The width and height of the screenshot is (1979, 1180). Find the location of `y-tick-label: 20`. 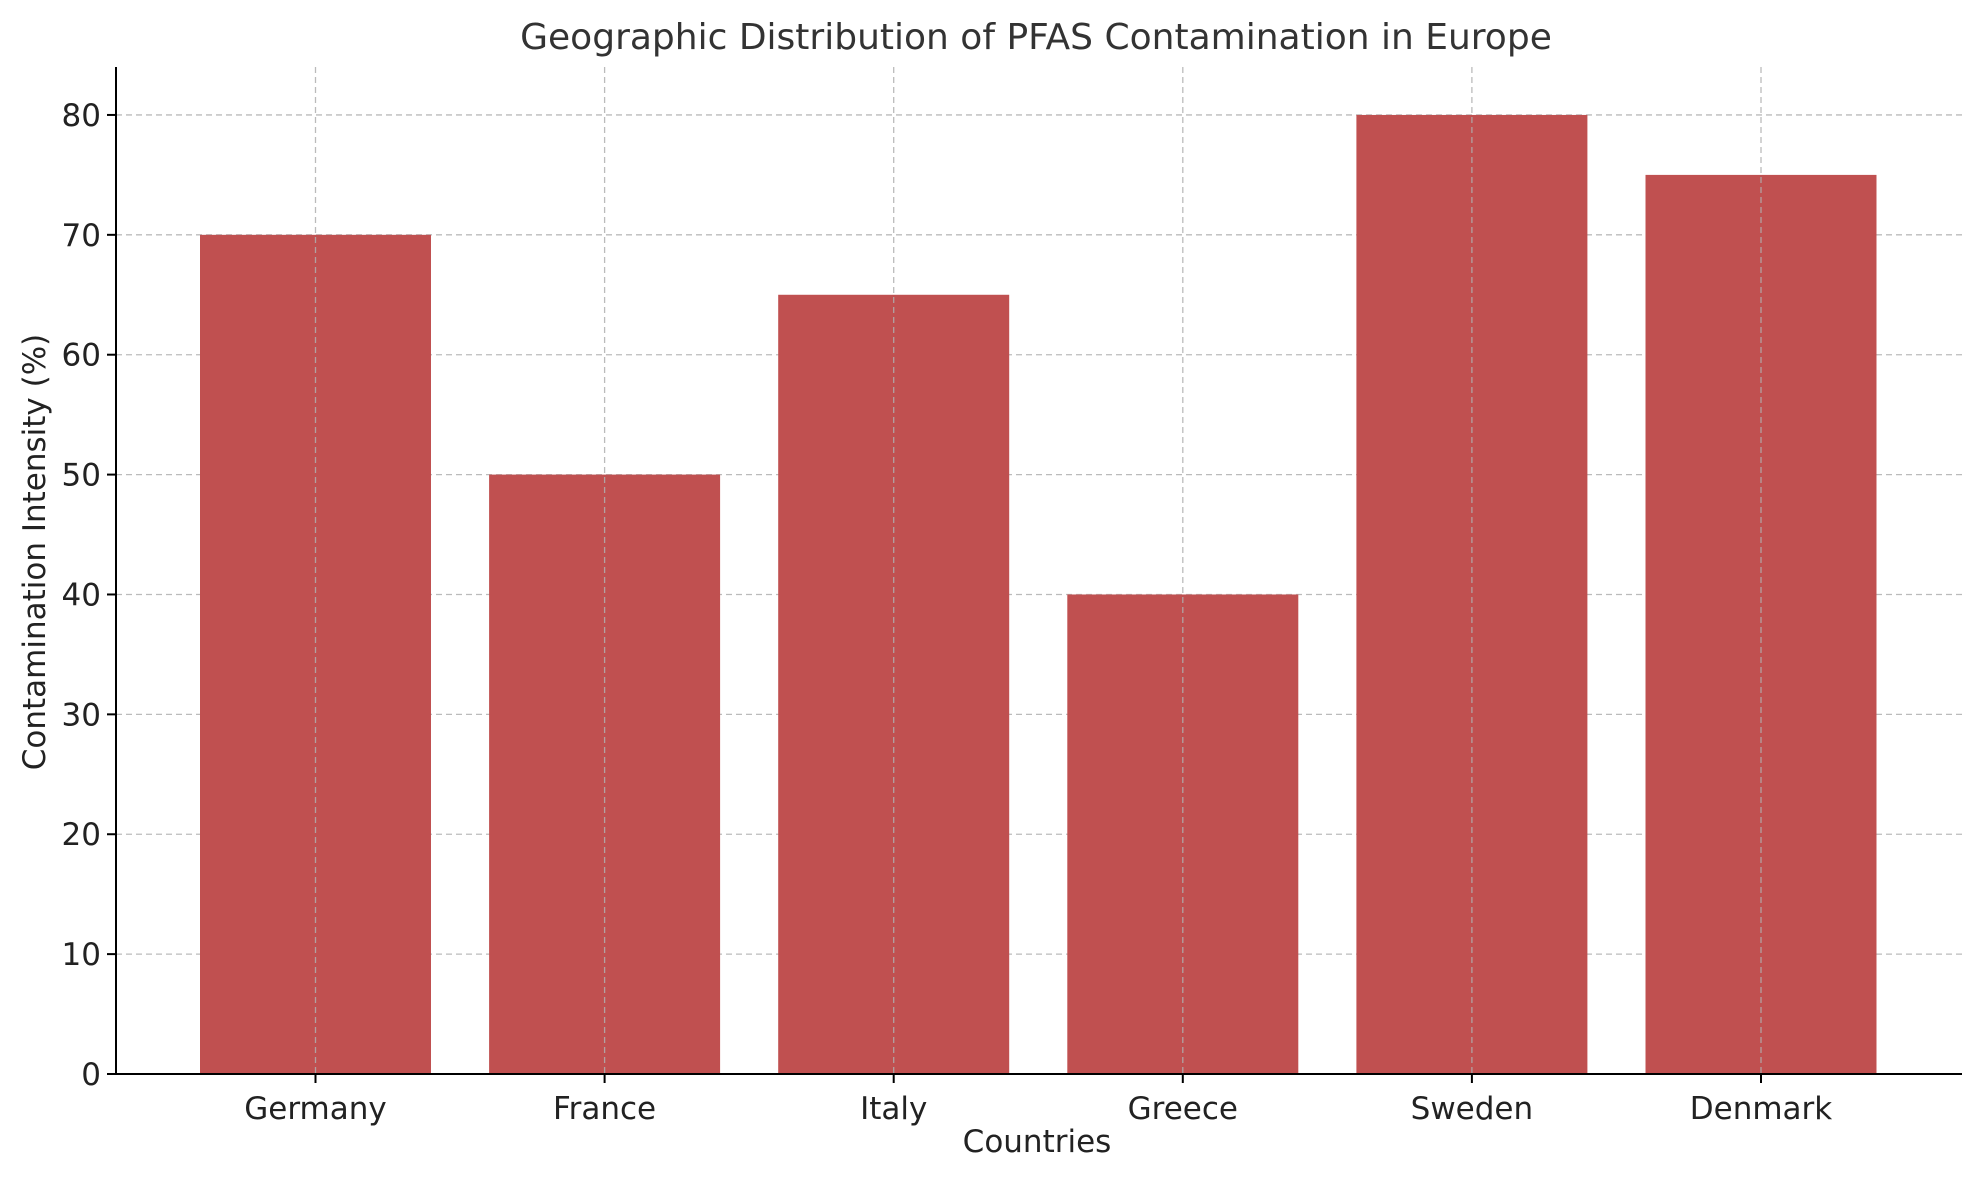

y-tick-label: 20 is located at coordinates (81, 835).